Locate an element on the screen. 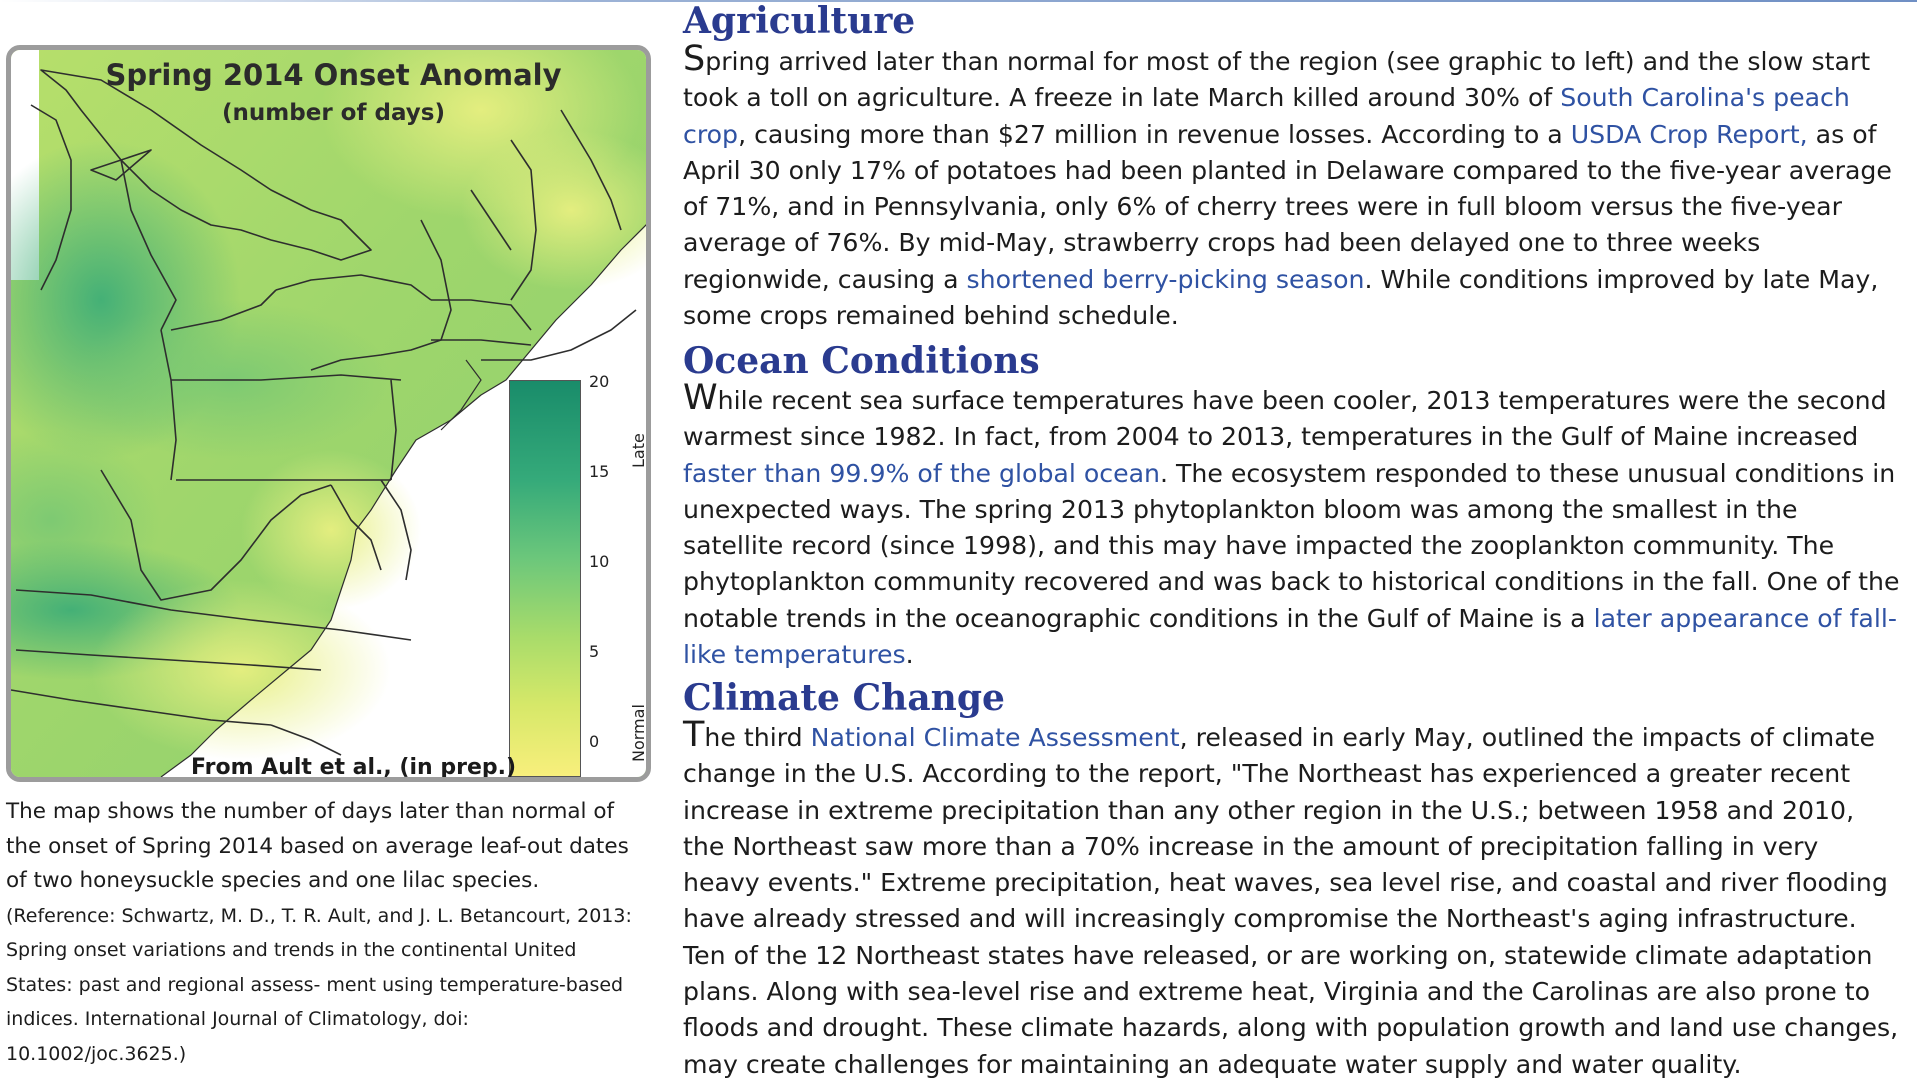  colorbar is located at coordinates (545, 578).